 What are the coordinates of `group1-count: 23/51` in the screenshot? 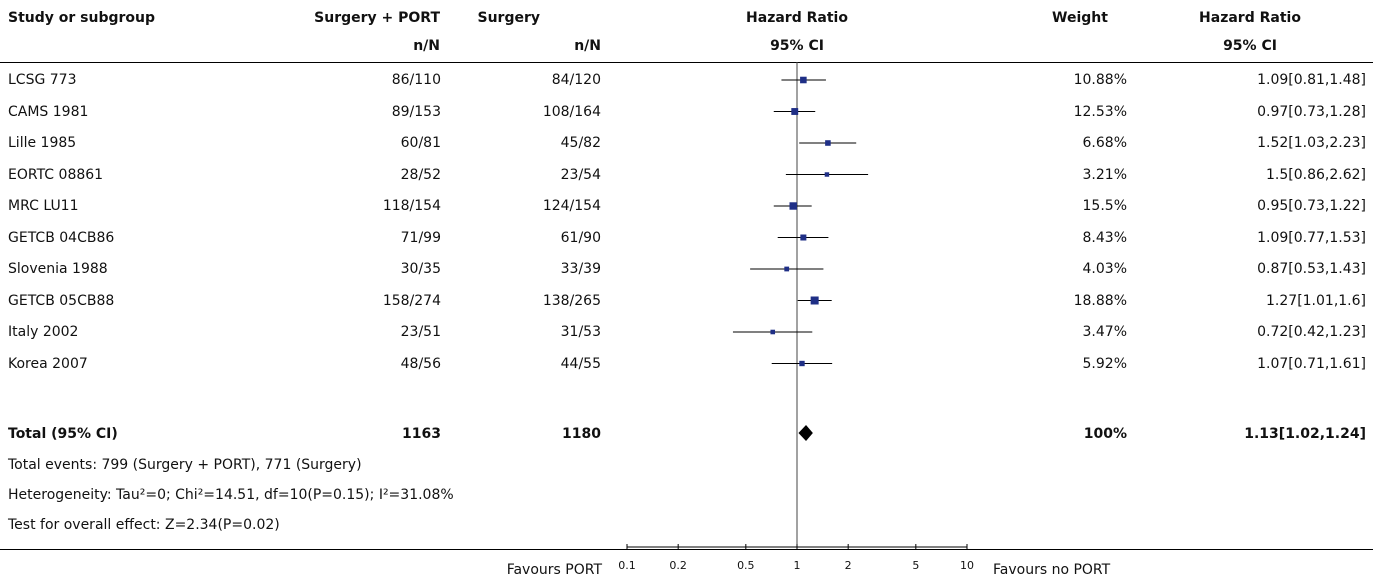 It's located at (420, 332).